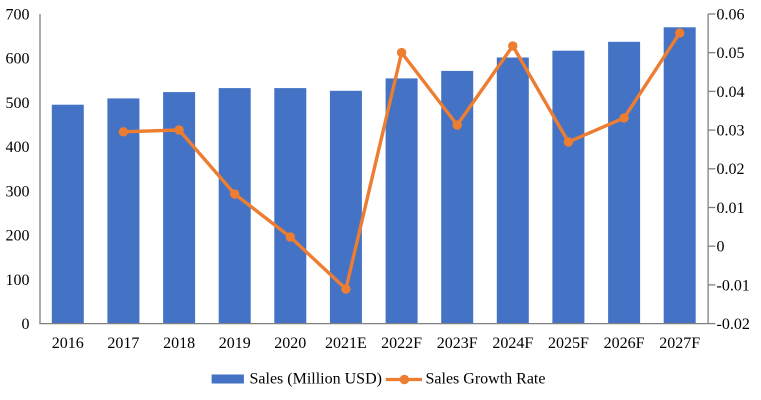  What do you see at coordinates (457, 343) in the screenshot?
I see `svg-text: 2023F` at bounding box center [457, 343].